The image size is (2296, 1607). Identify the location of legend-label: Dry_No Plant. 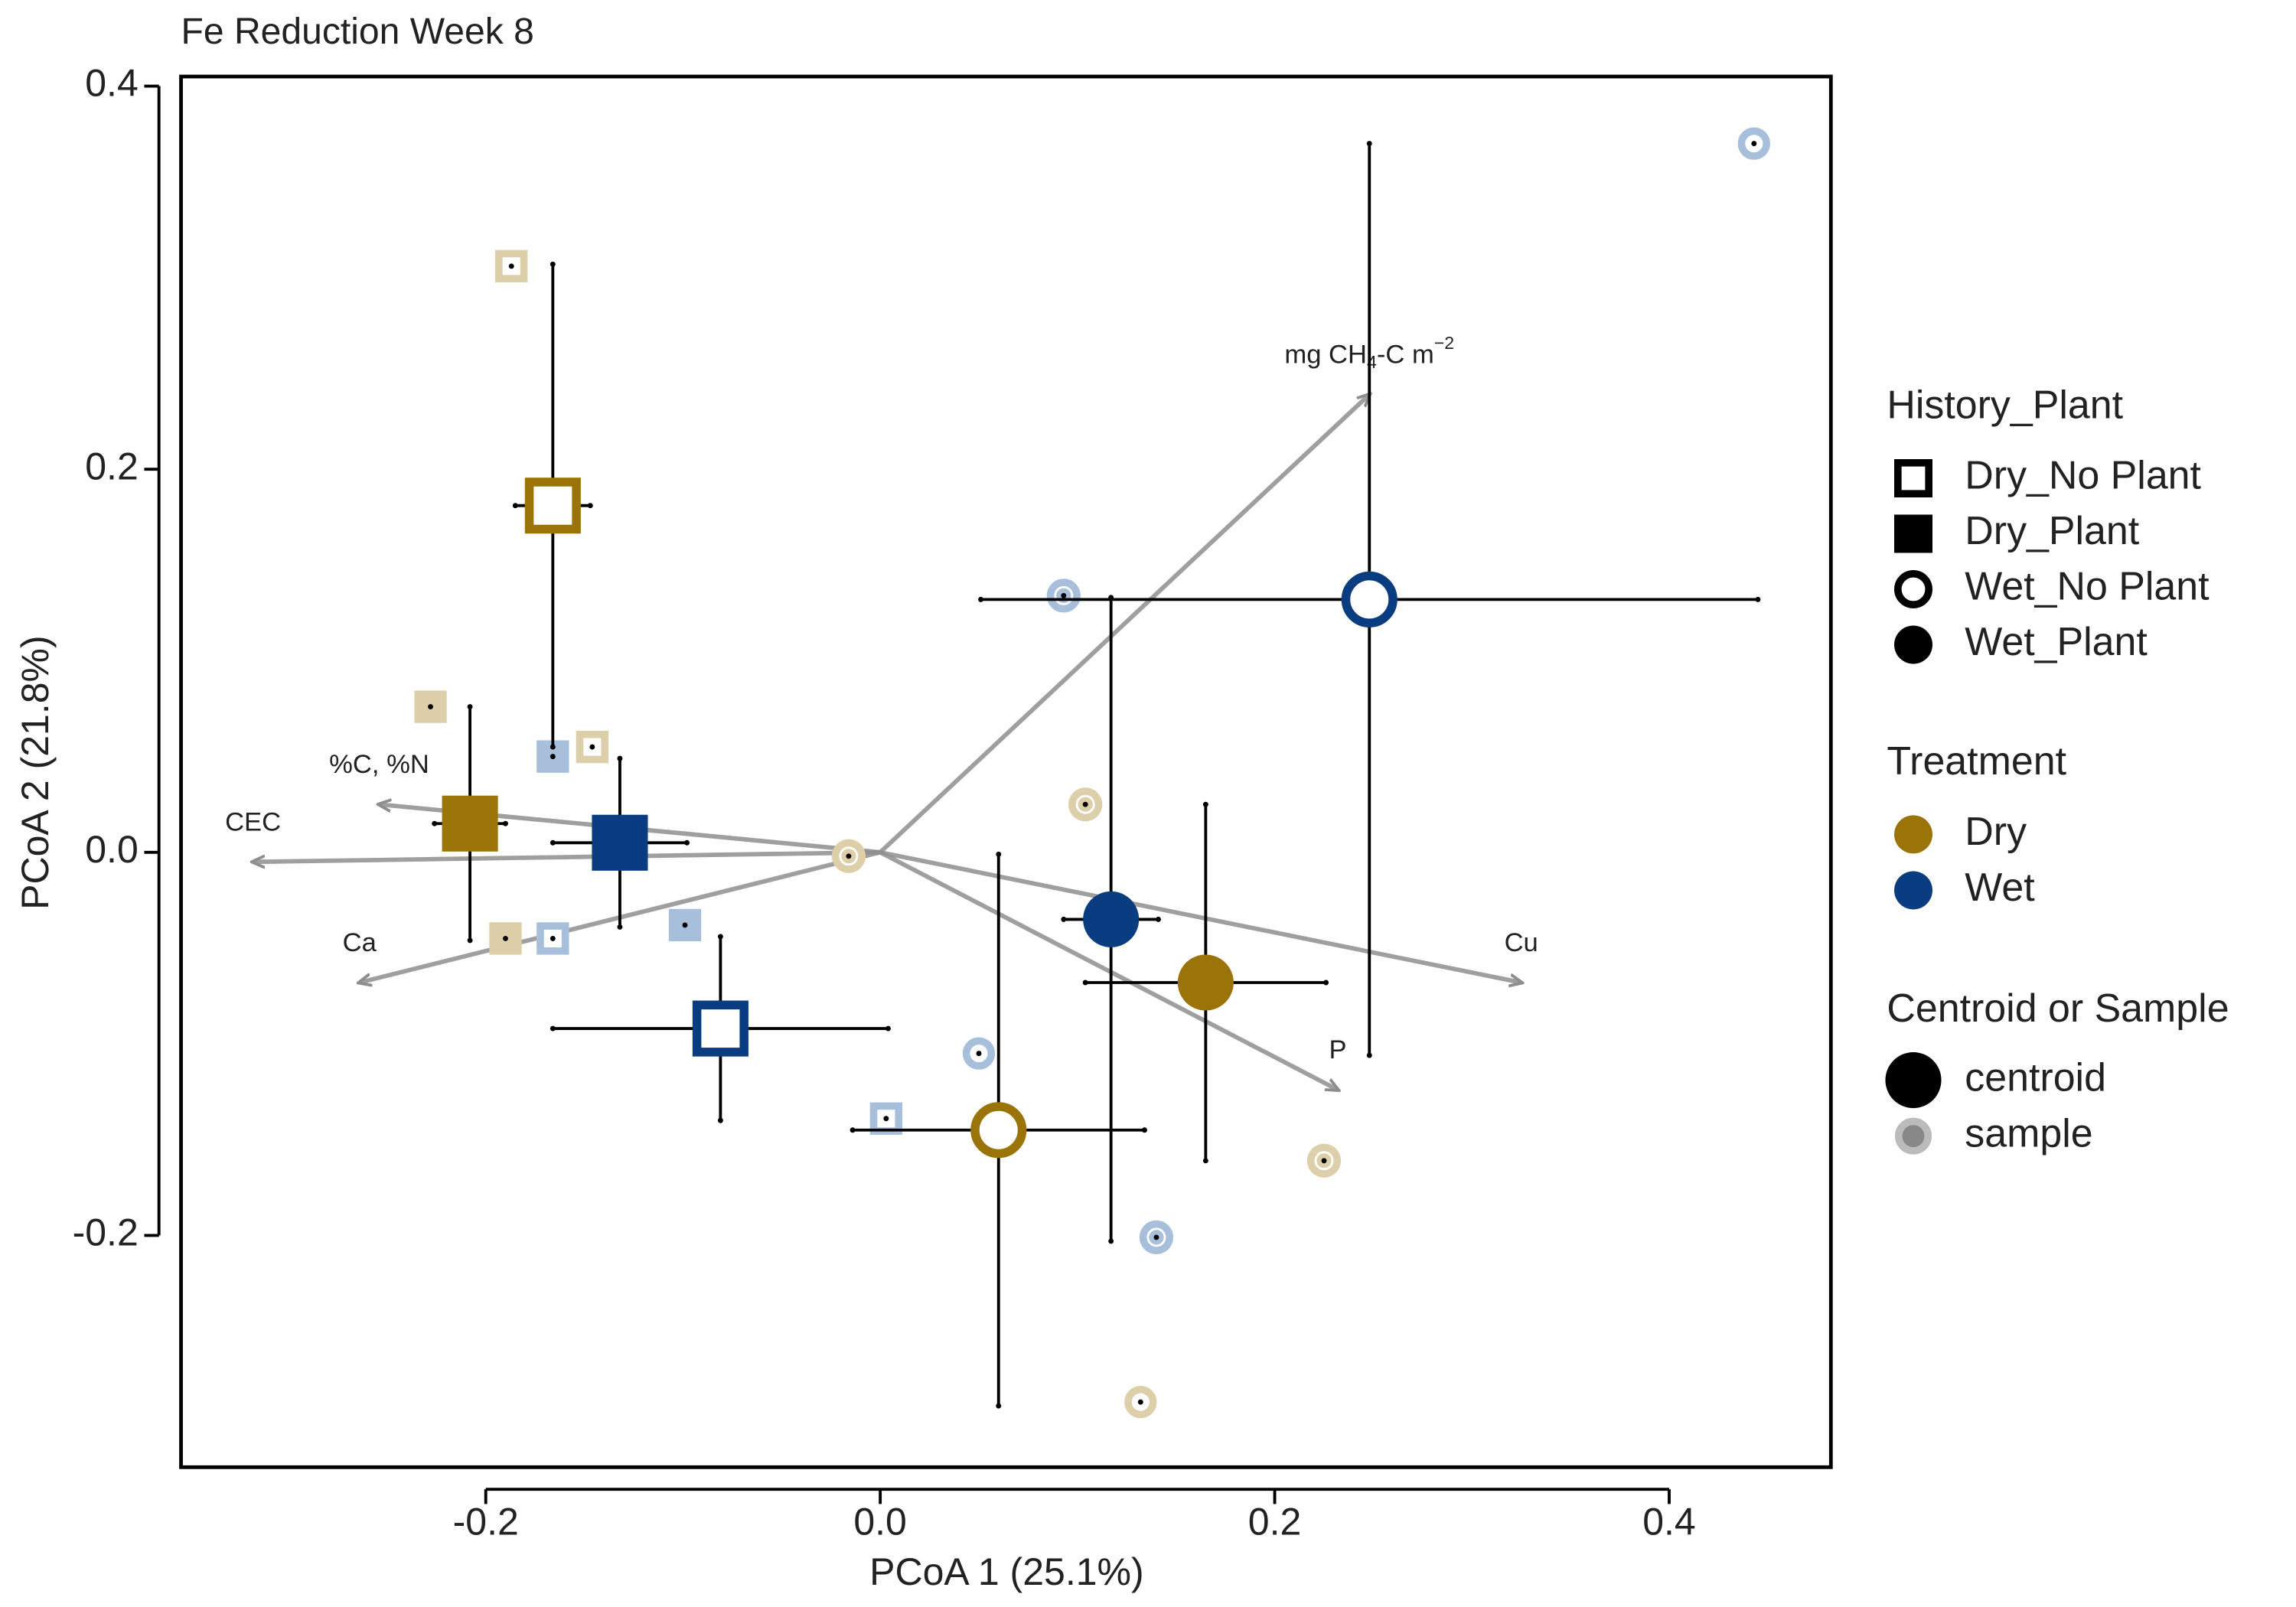
(2083, 476).